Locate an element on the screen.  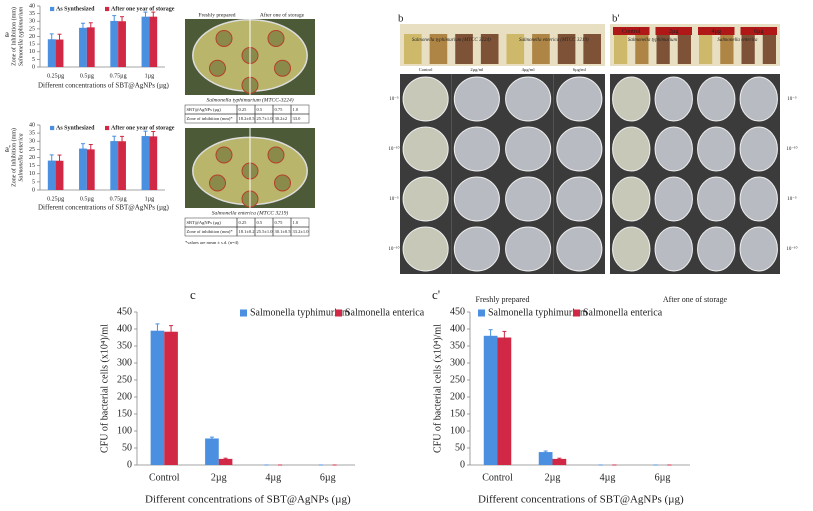
row-label: 10⁻¹⁰ is located at coordinates (791, 149).